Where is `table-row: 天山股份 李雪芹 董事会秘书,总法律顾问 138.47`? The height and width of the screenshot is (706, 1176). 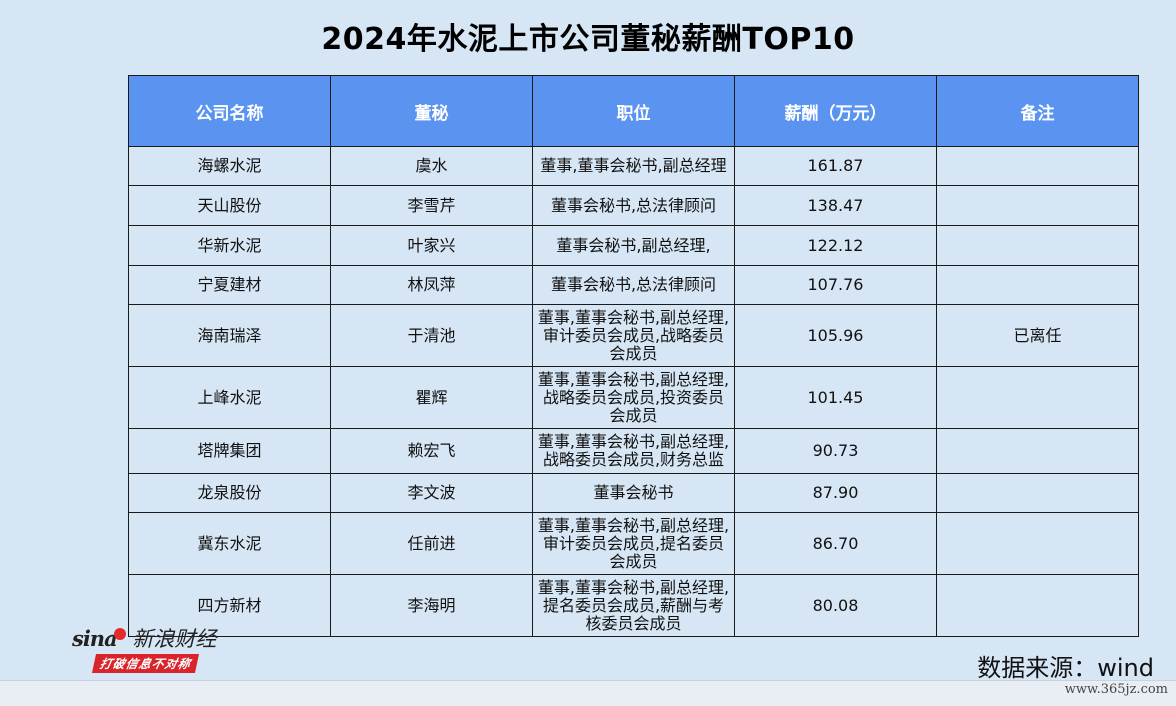
table-row: 天山股份 李雪芹 董事会秘书,总法律顾问 138.47 is located at coordinates (633, 205).